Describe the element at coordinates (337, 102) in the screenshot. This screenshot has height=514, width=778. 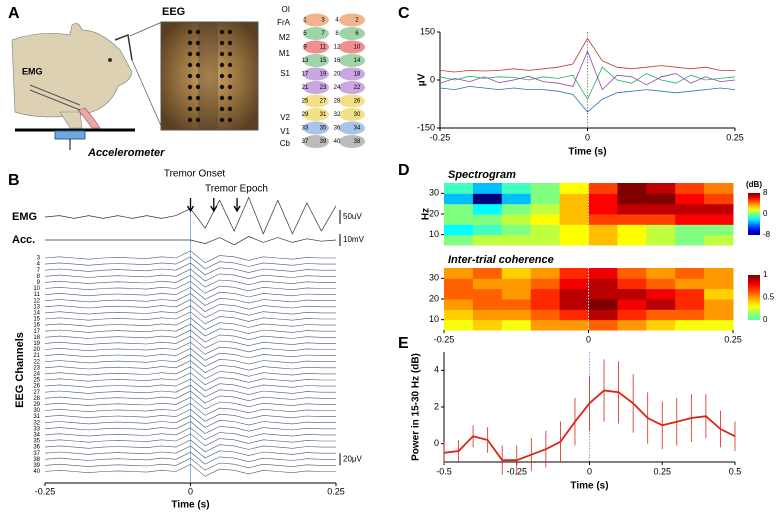
I see `electrode-label: 28` at that location.